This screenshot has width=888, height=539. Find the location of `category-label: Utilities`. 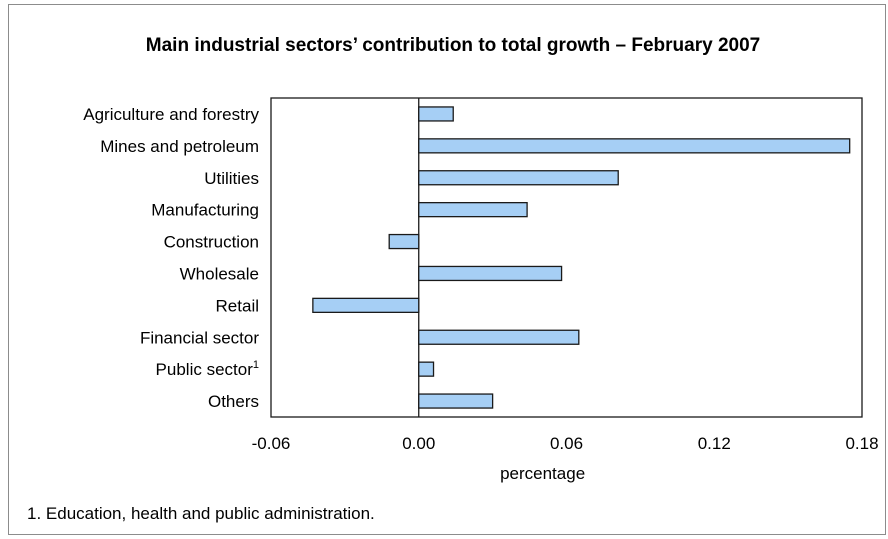

category-label: Utilities is located at coordinates (231, 178).